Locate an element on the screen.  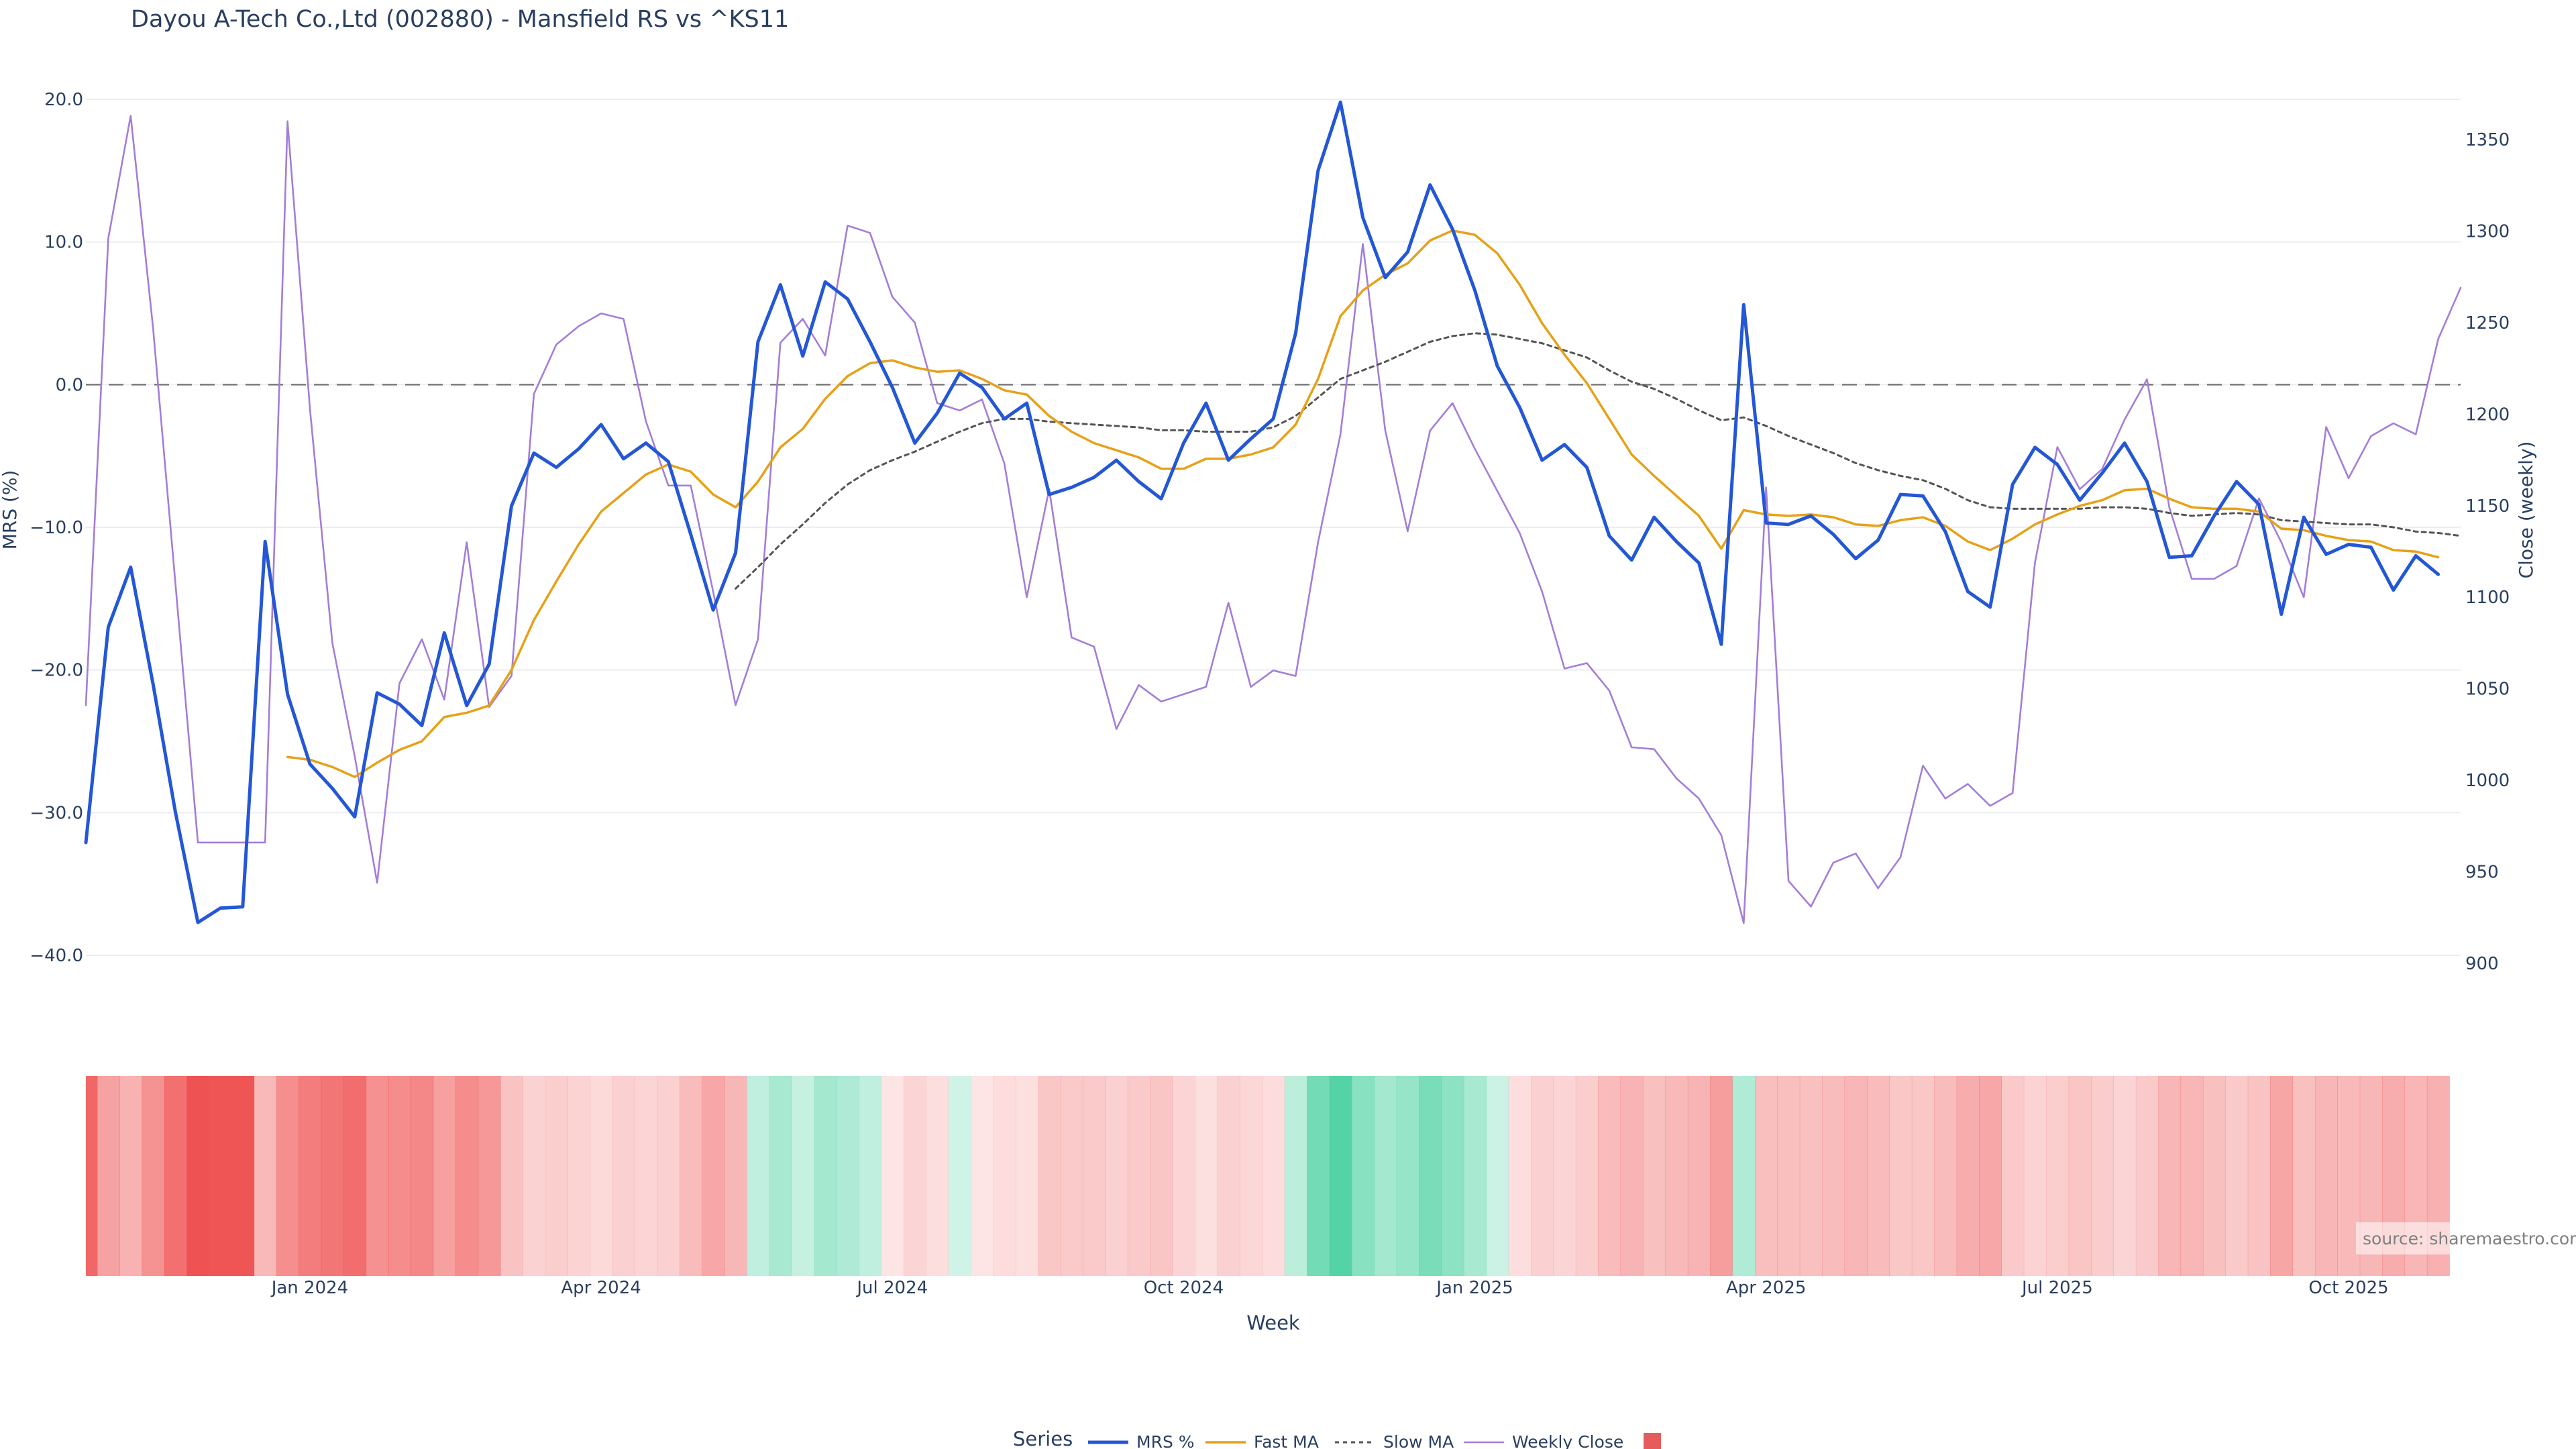
right-tick-label: 1150 is located at coordinates (2487, 506).